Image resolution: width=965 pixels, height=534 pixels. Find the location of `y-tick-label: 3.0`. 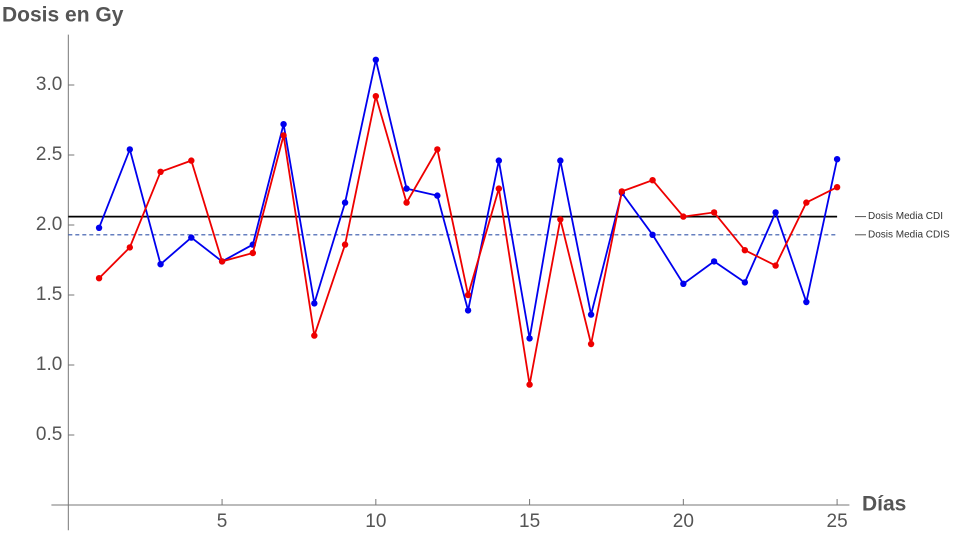

y-tick-label: 3.0 is located at coordinates (49, 84).